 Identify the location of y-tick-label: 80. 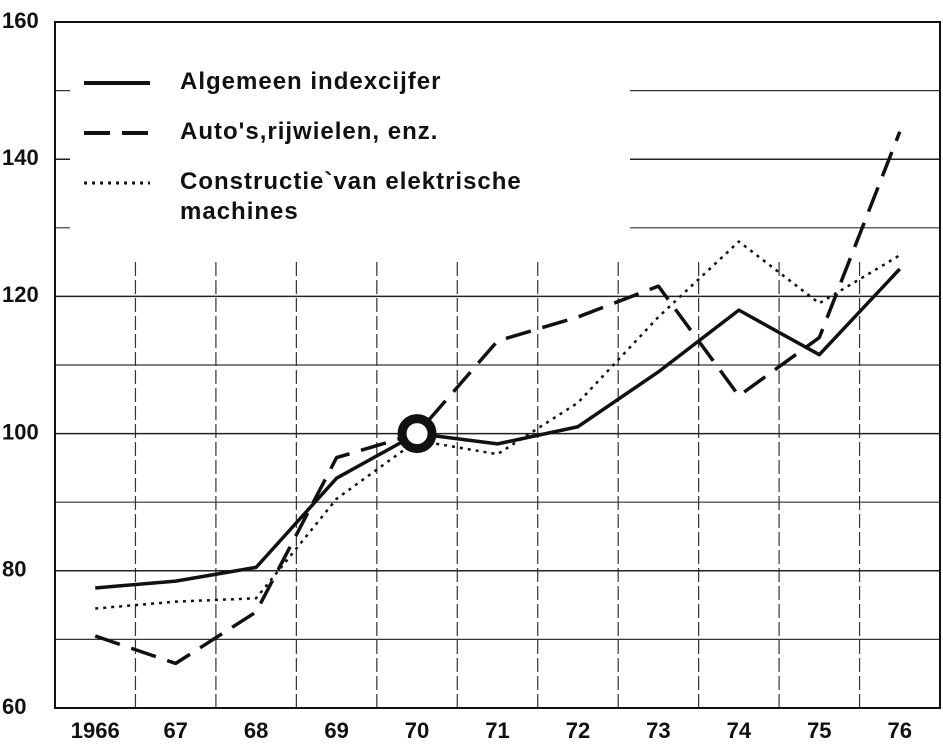
(14, 569).